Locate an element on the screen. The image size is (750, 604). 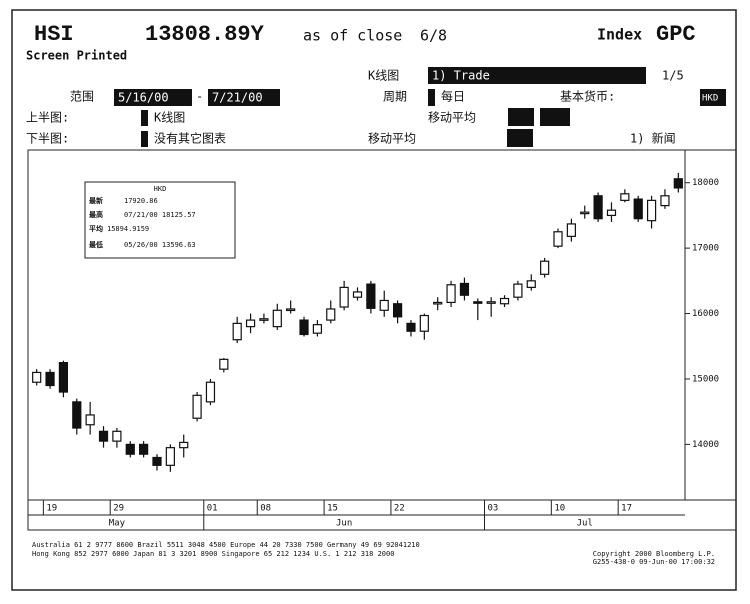
news-link: 1) 新闻 is located at coordinates (653, 138).